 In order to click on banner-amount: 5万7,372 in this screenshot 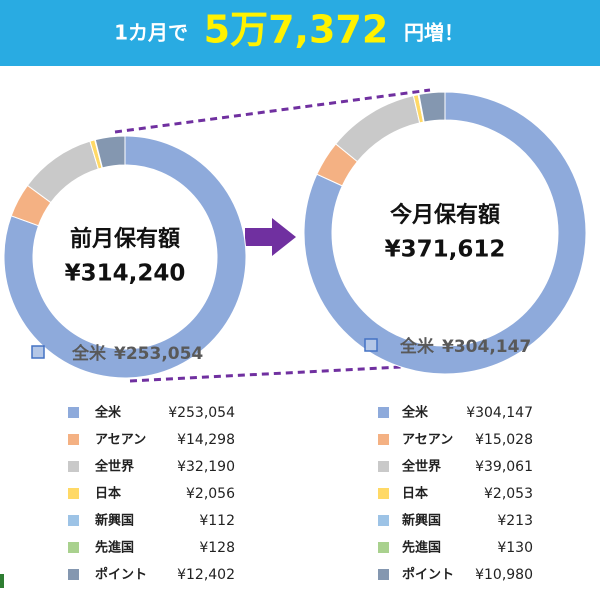, I will do `click(296, 30)`.